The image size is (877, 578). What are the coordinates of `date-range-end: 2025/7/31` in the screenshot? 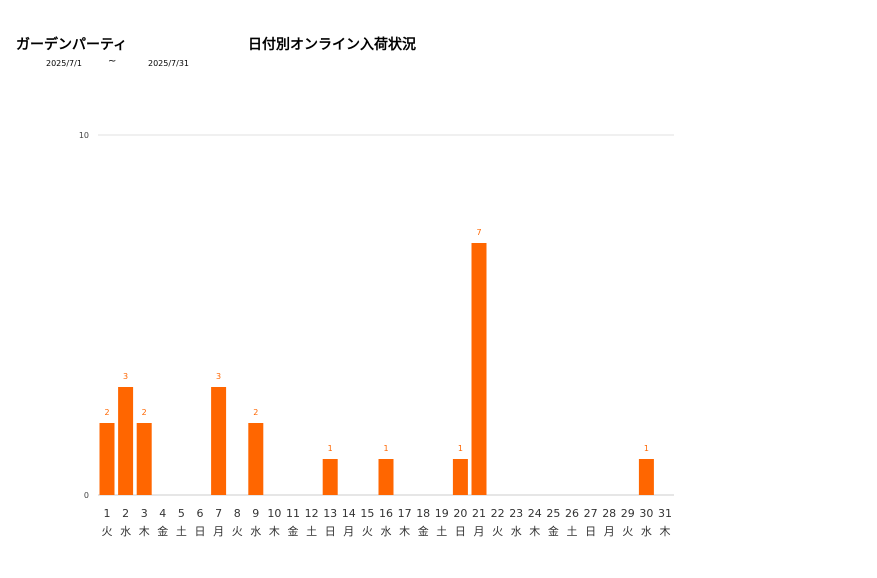 It's located at (169, 63).